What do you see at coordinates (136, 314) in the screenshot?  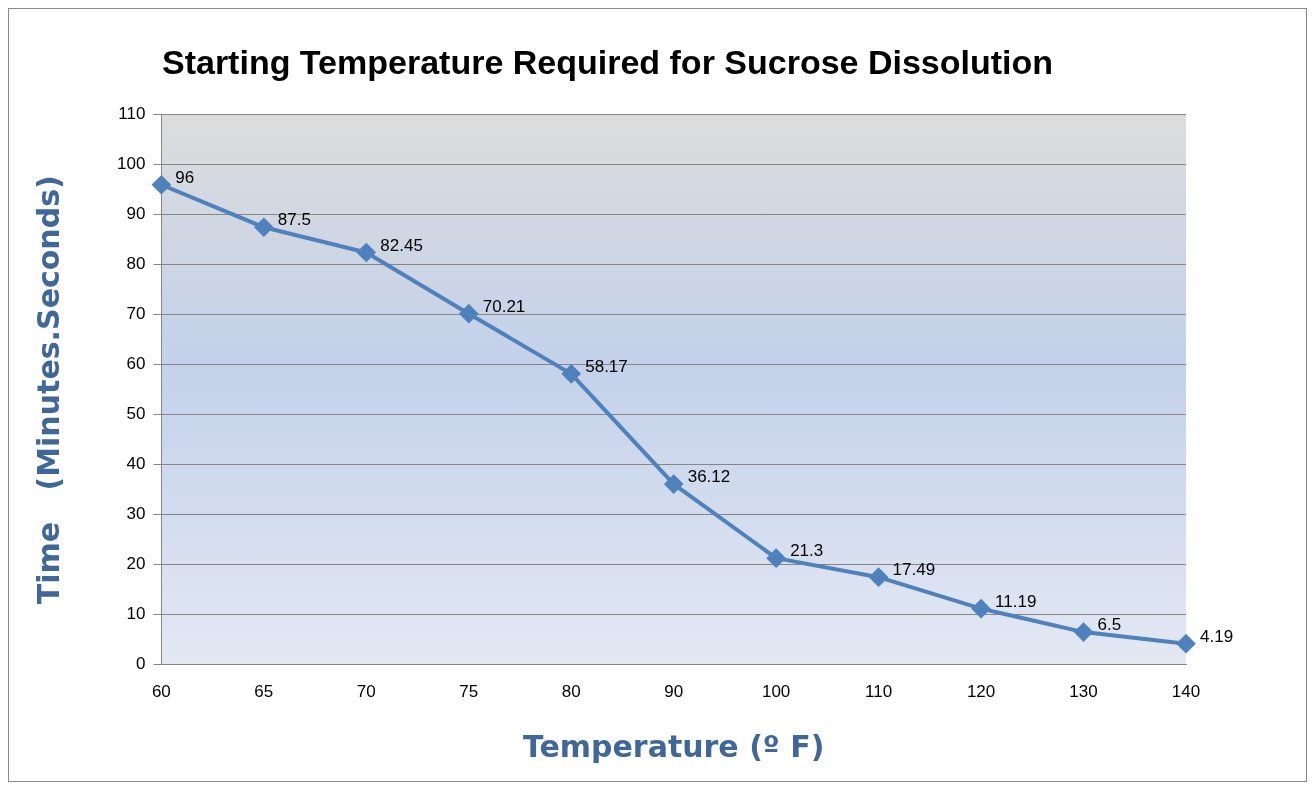 I see `y-tick-label: 70` at bounding box center [136, 314].